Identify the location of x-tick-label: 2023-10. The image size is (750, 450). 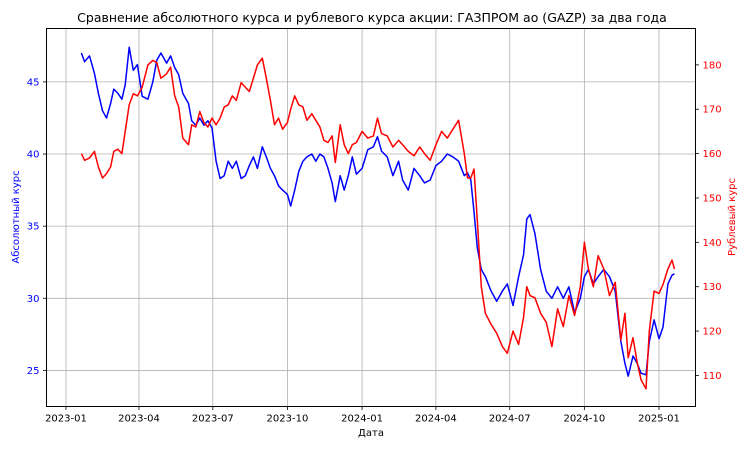
(288, 419).